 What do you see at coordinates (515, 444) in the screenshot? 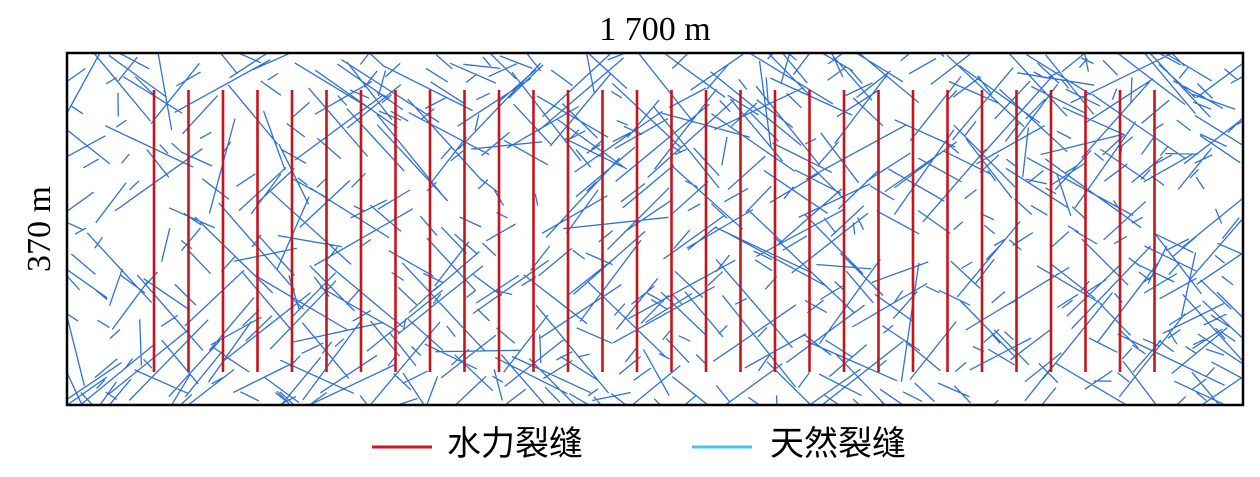
I see `legend-label: 水力裂缝` at bounding box center [515, 444].